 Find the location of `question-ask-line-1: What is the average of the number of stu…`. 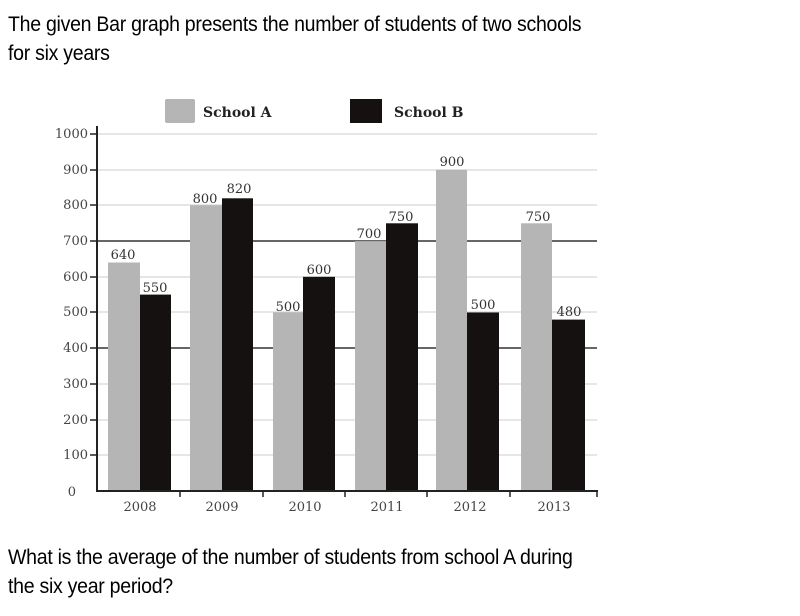

question-ask-line-1: What is the average of the number of stu… is located at coordinates (290, 557).